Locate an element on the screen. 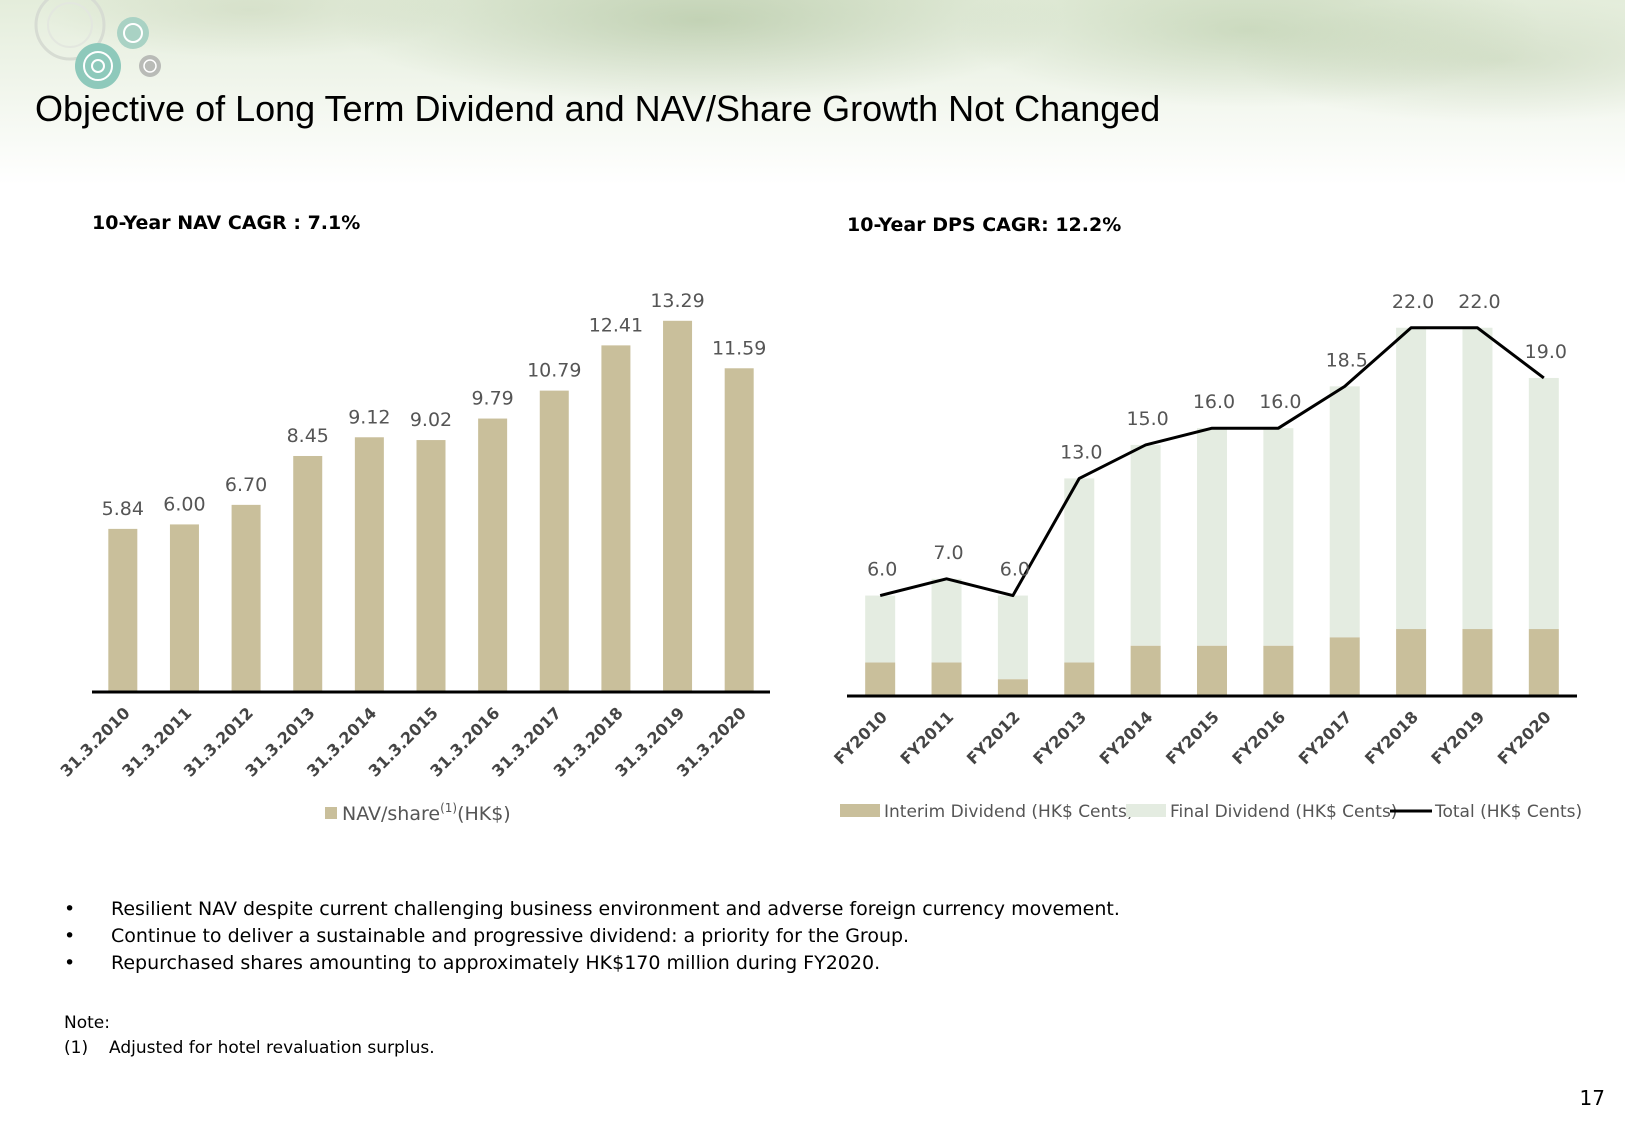 This screenshot has height=1125, width=1625. nav-data-label: 9.02 is located at coordinates (431, 420).